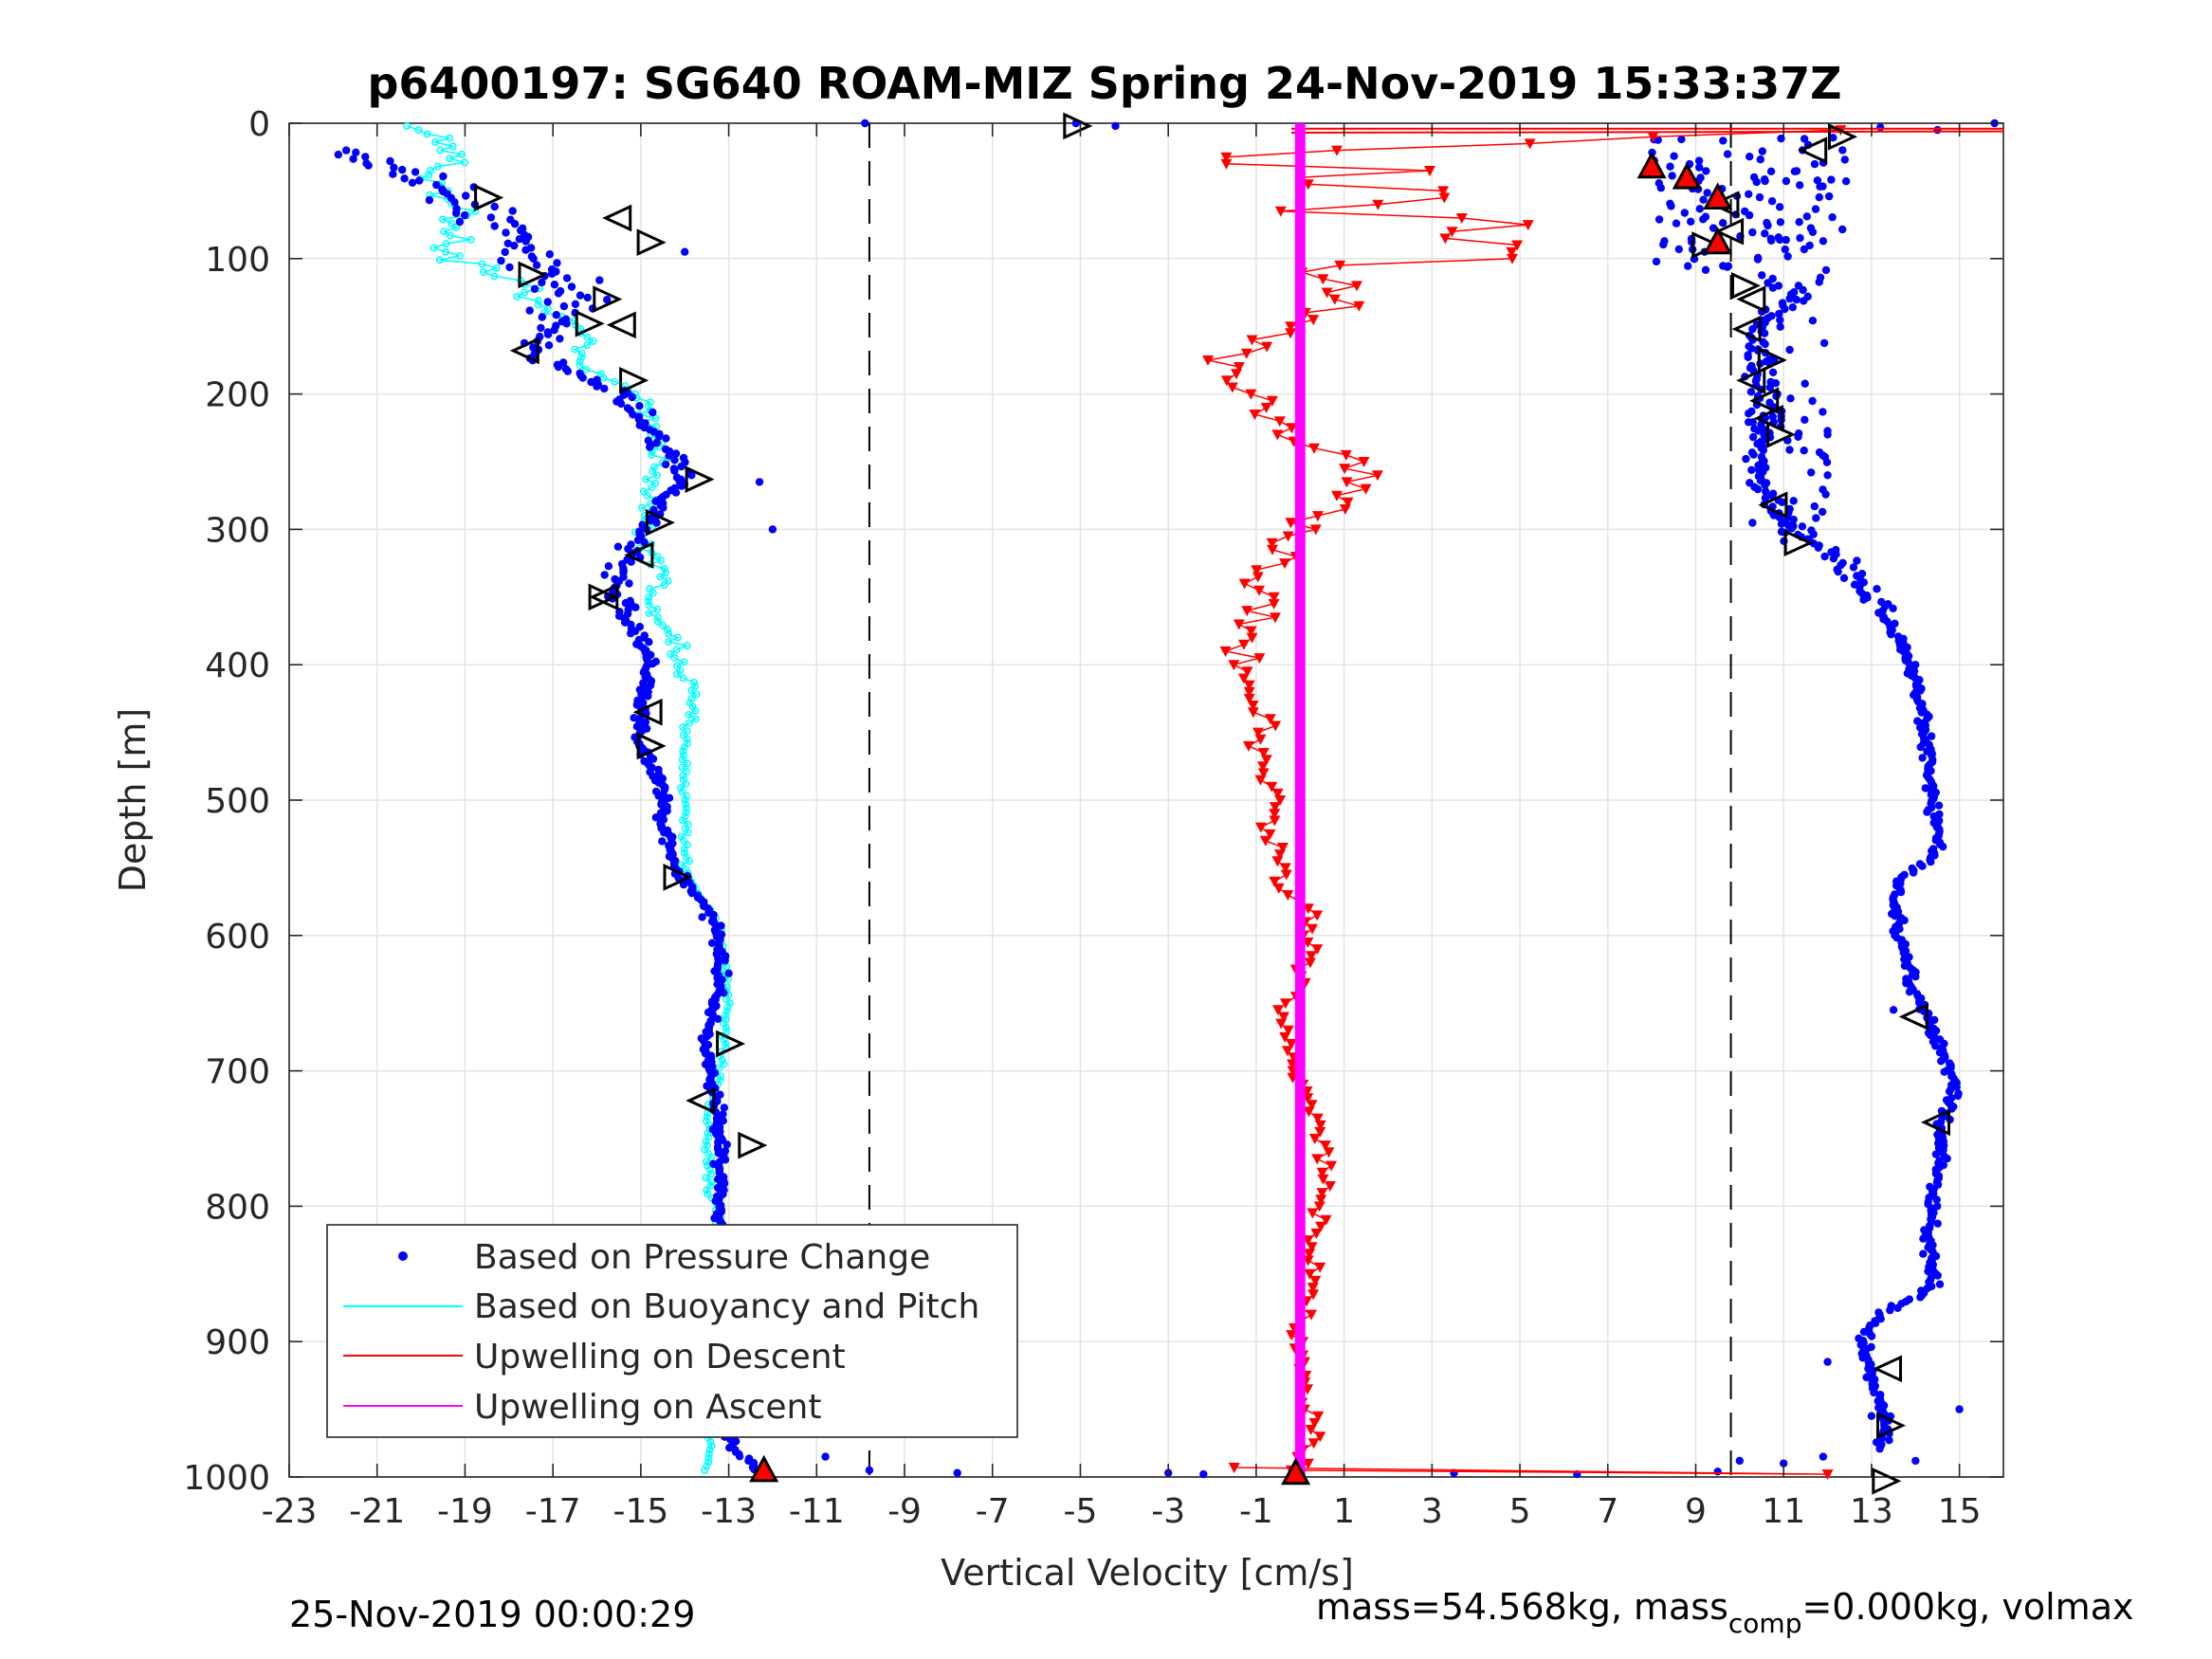  What do you see at coordinates (1696, 1511) in the screenshot?
I see `x-tick-label: 9` at bounding box center [1696, 1511].